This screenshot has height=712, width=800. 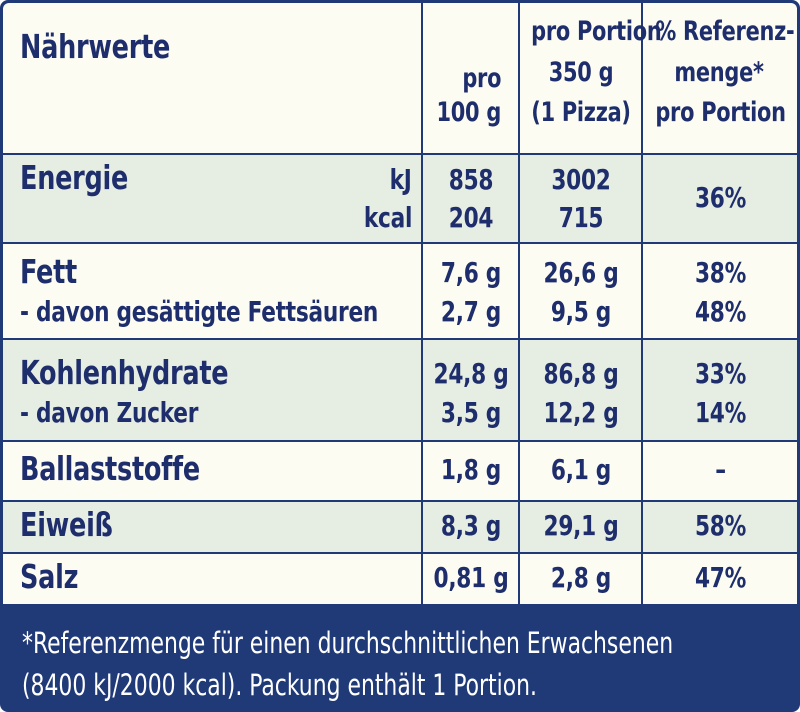 What do you see at coordinates (74, 177) in the screenshot?
I see `row-label-energie: Energie` at bounding box center [74, 177].